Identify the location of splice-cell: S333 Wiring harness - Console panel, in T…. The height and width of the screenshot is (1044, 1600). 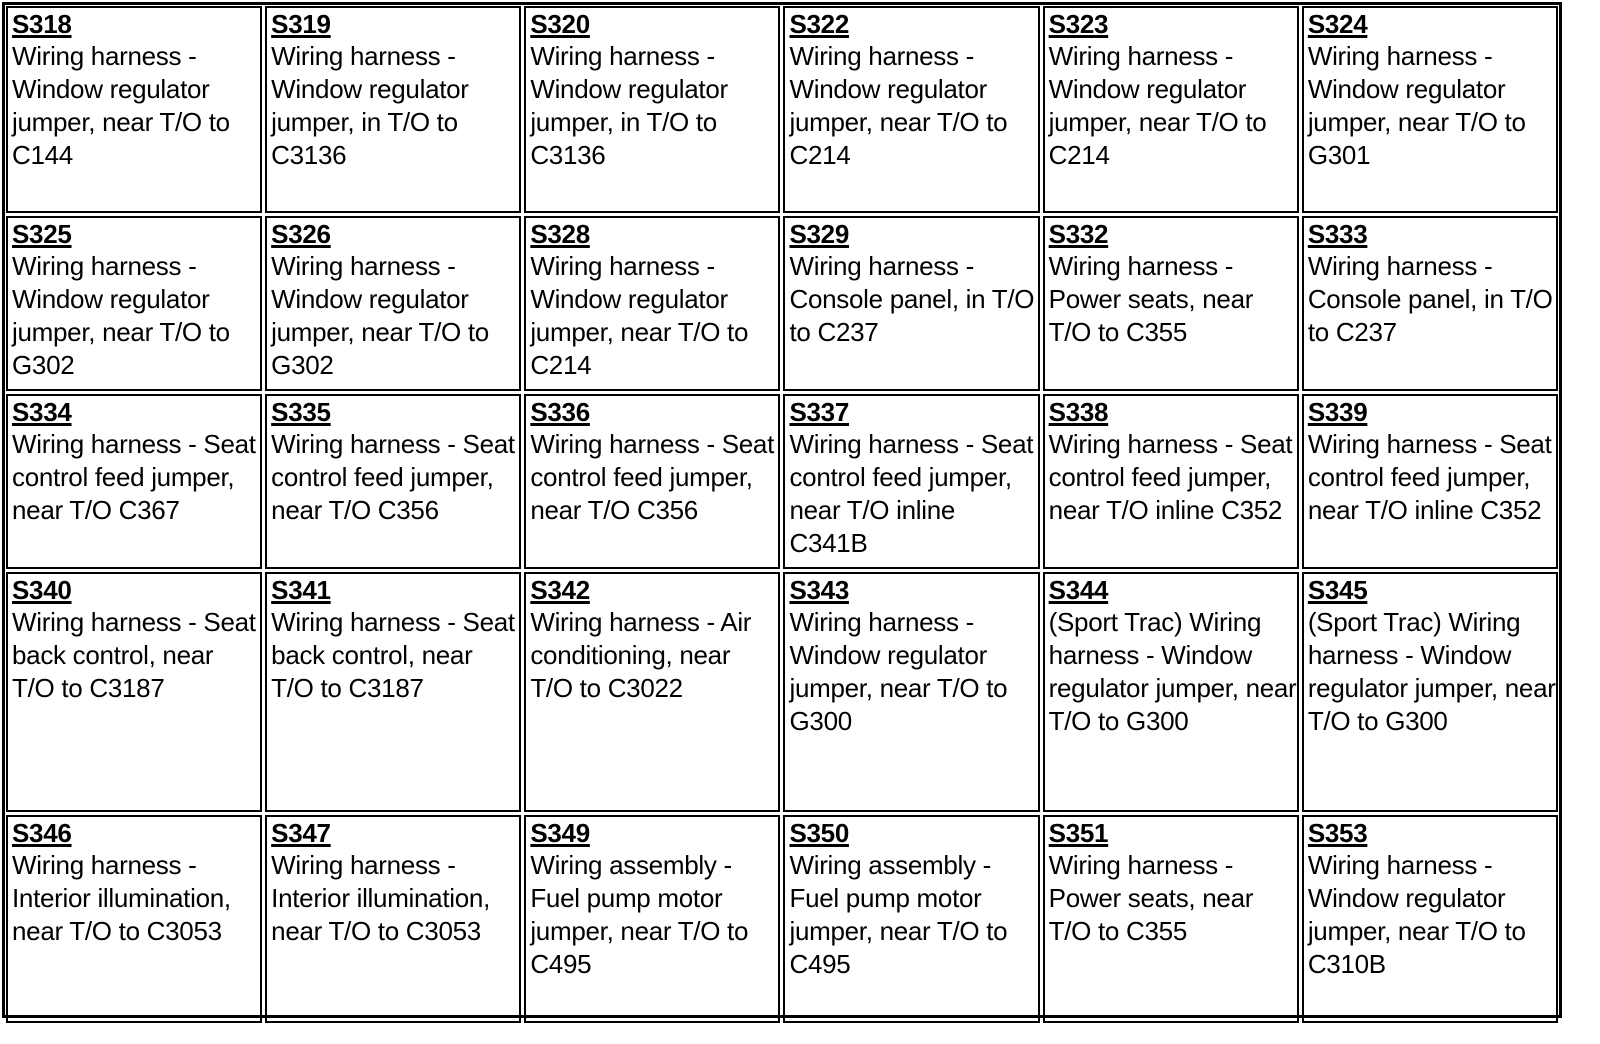
(1429, 303).